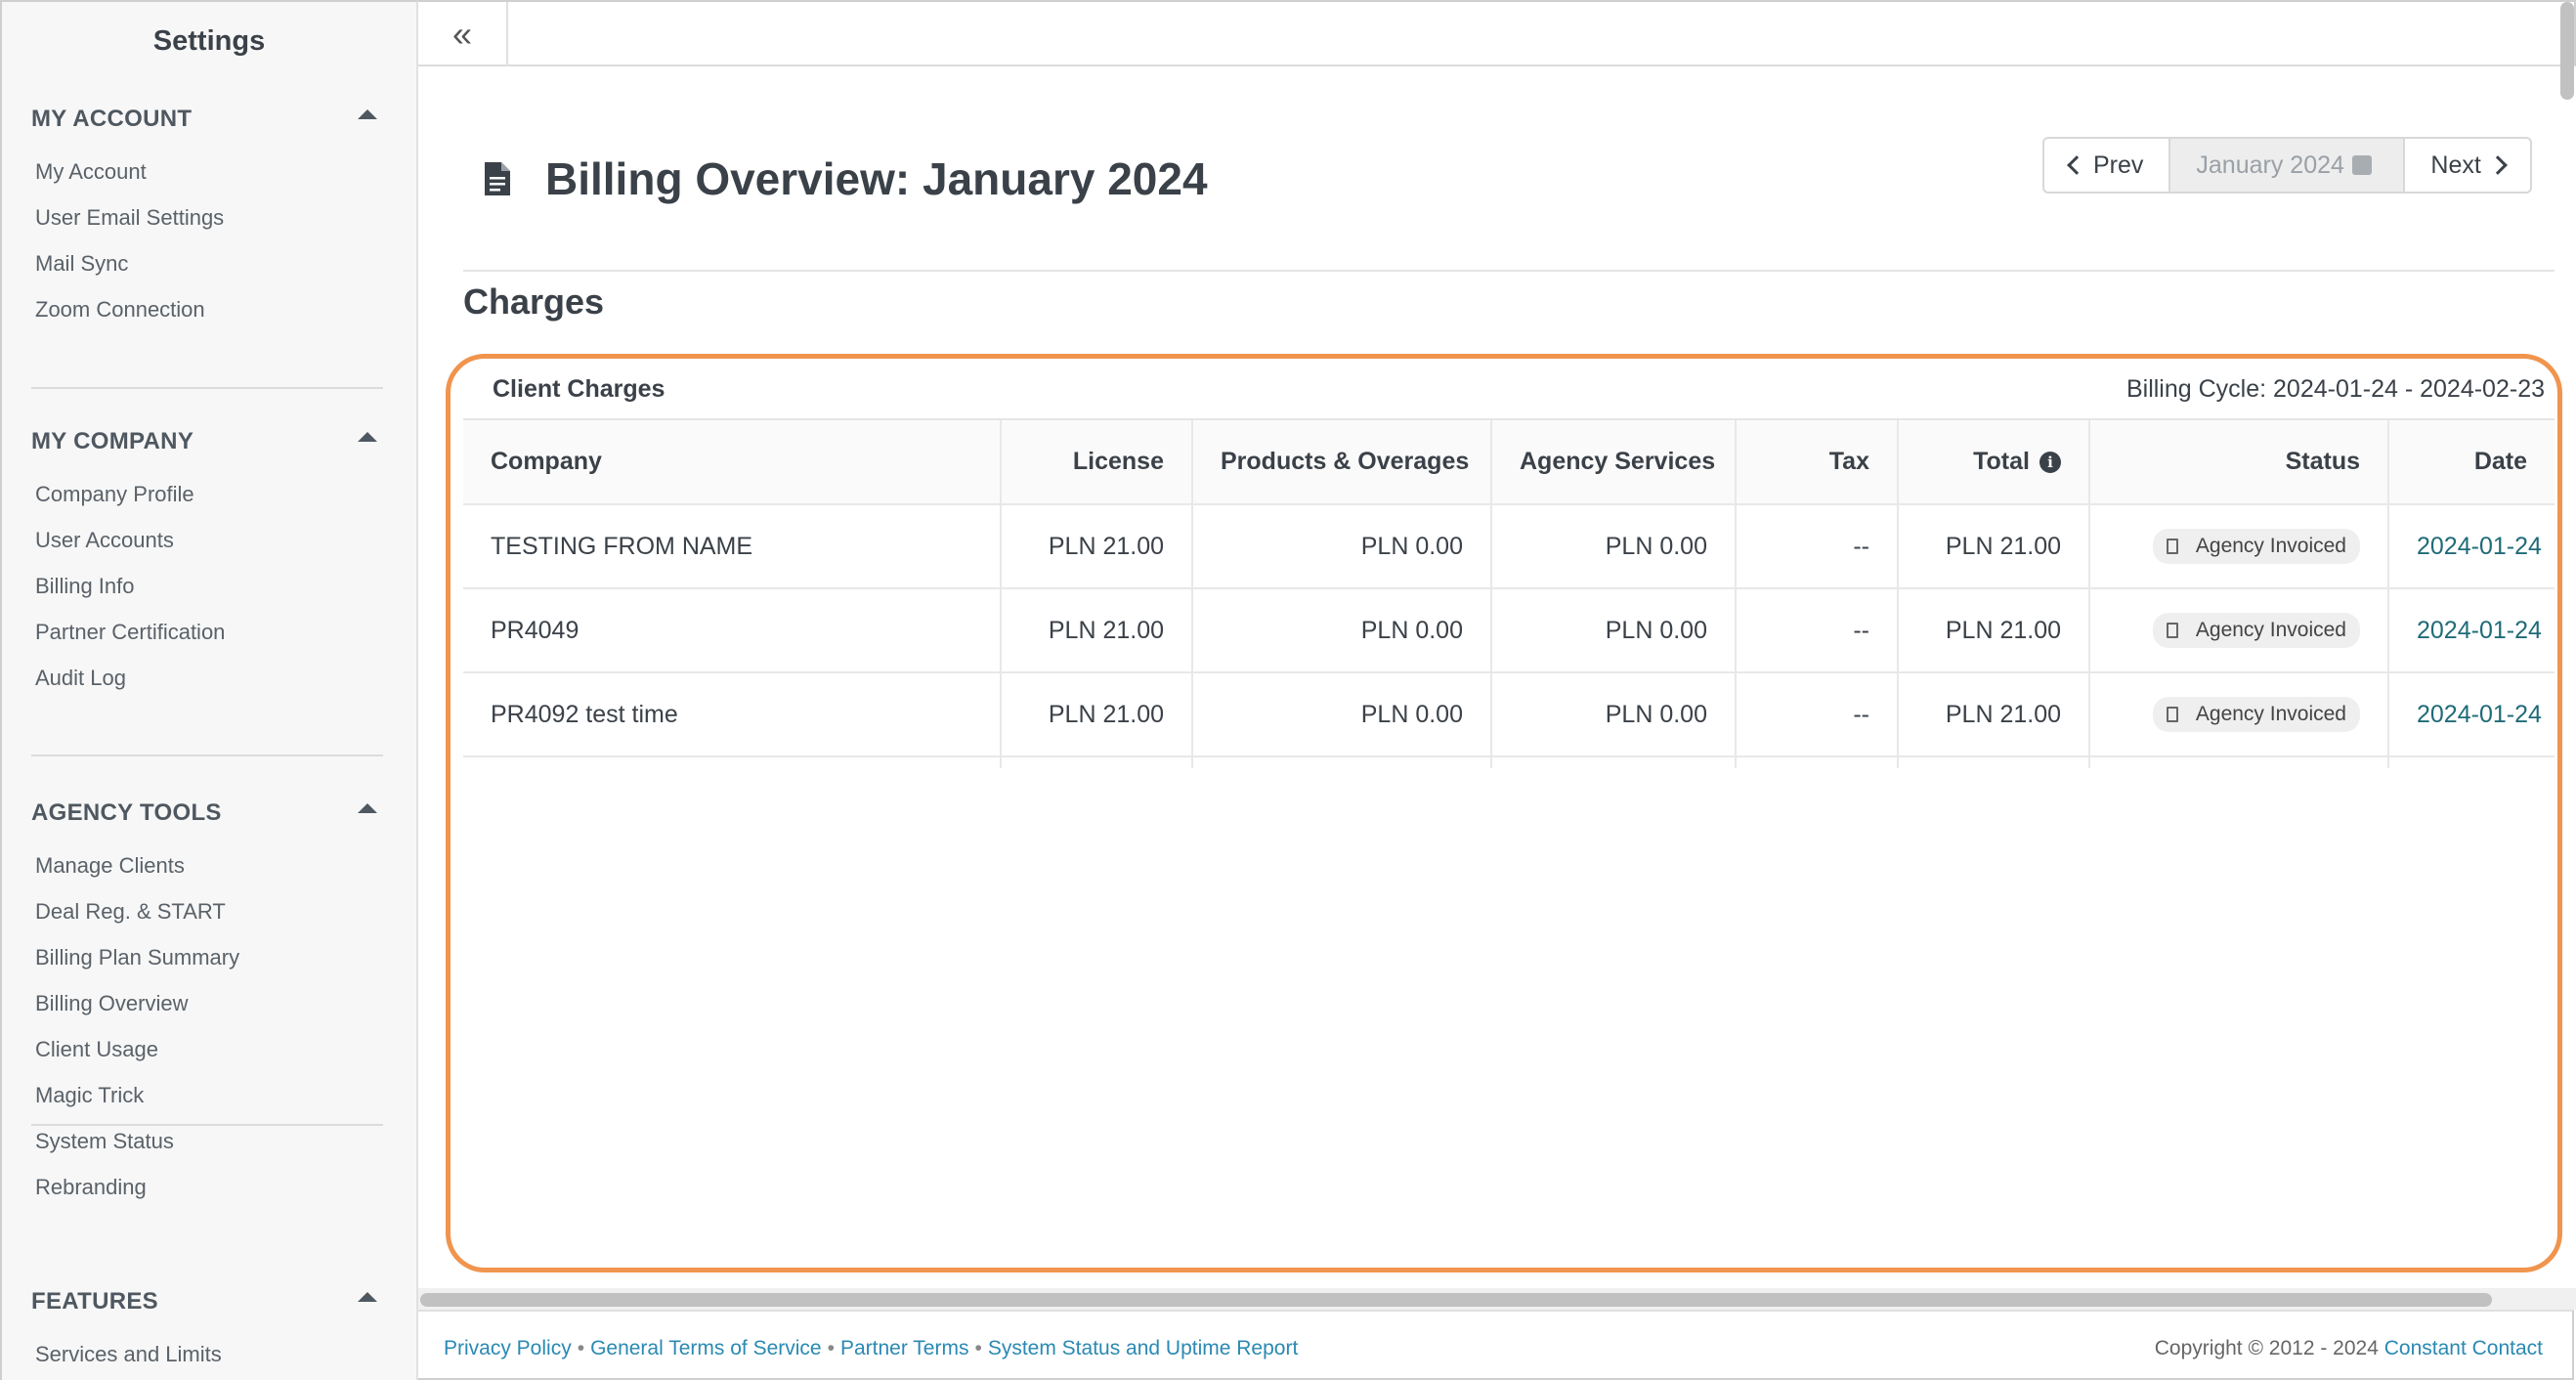 The image size is (2576, 1380). I want to click on sidebar-item-deal-reg-start: Deal Reg. & START, so click(131, 912).